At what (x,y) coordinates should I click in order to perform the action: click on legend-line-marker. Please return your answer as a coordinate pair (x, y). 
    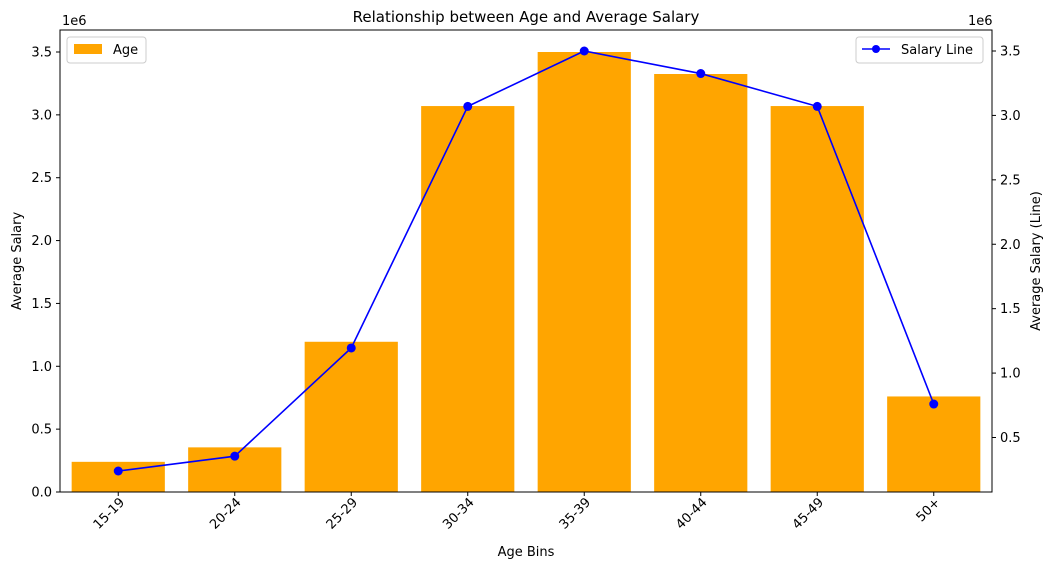
    Looking at the image, I should click on (876, 49).